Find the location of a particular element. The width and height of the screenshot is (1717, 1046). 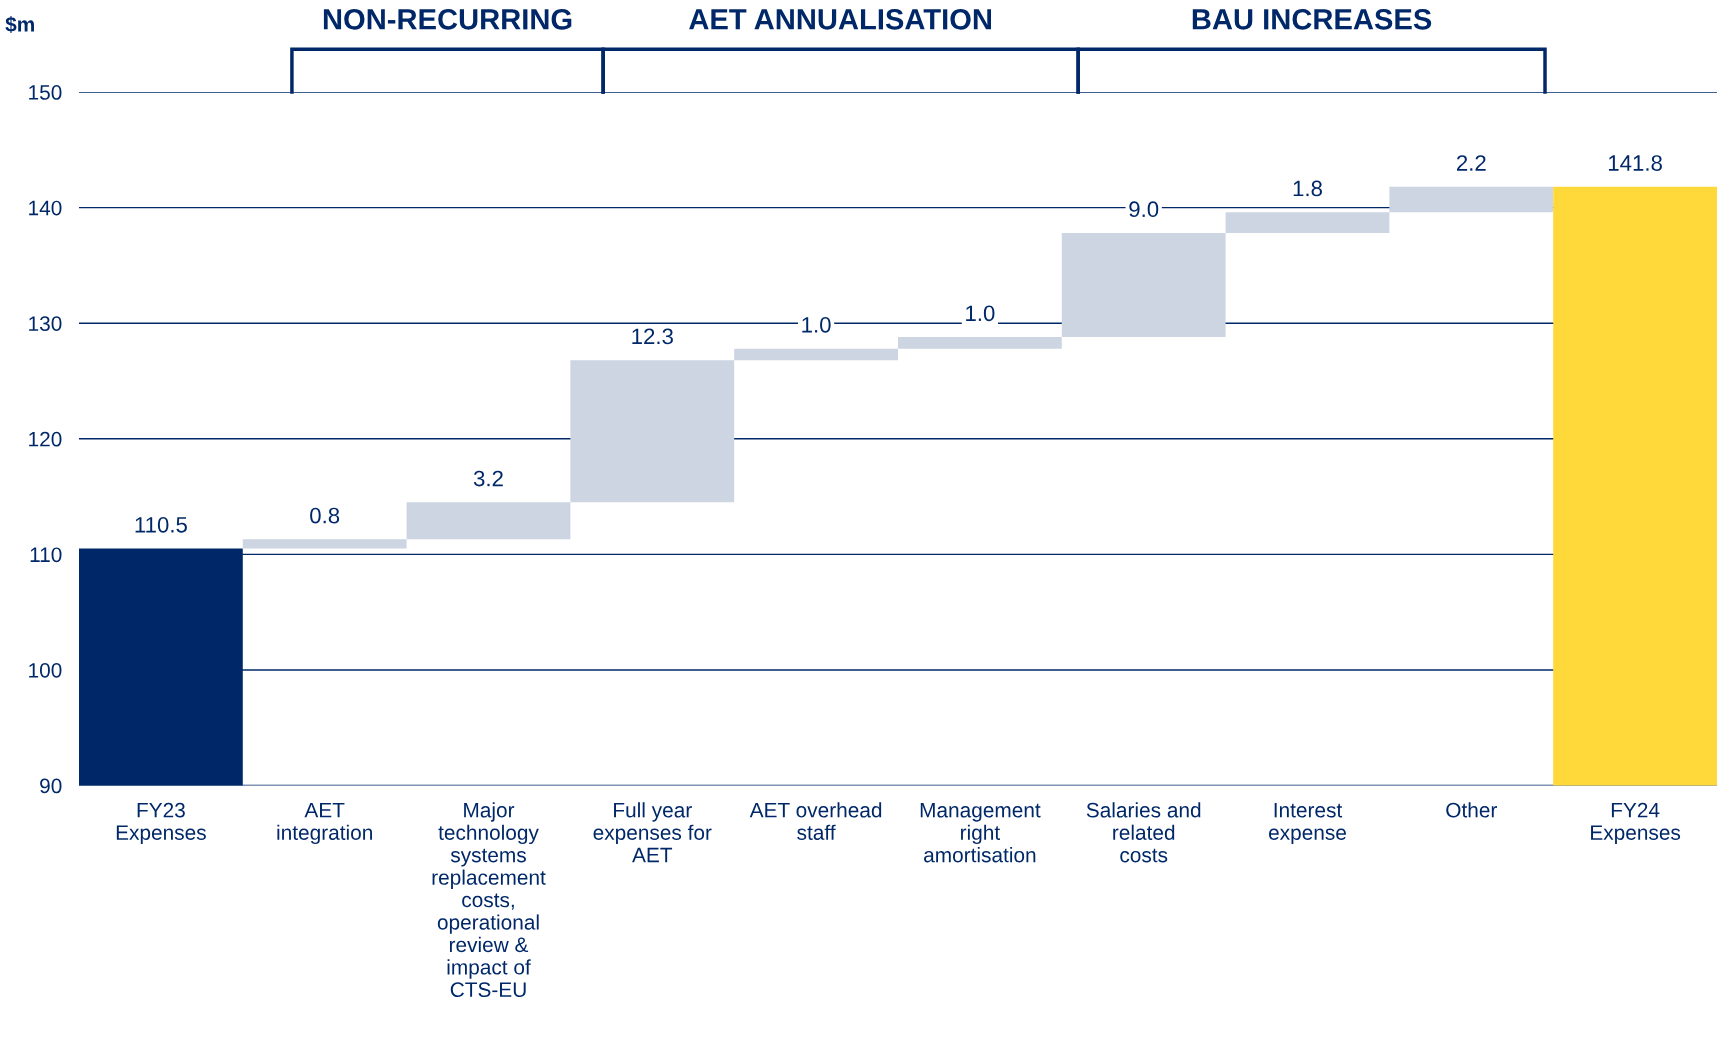

x-tick-label: Interest expense is located at coordinates (1307, 823).